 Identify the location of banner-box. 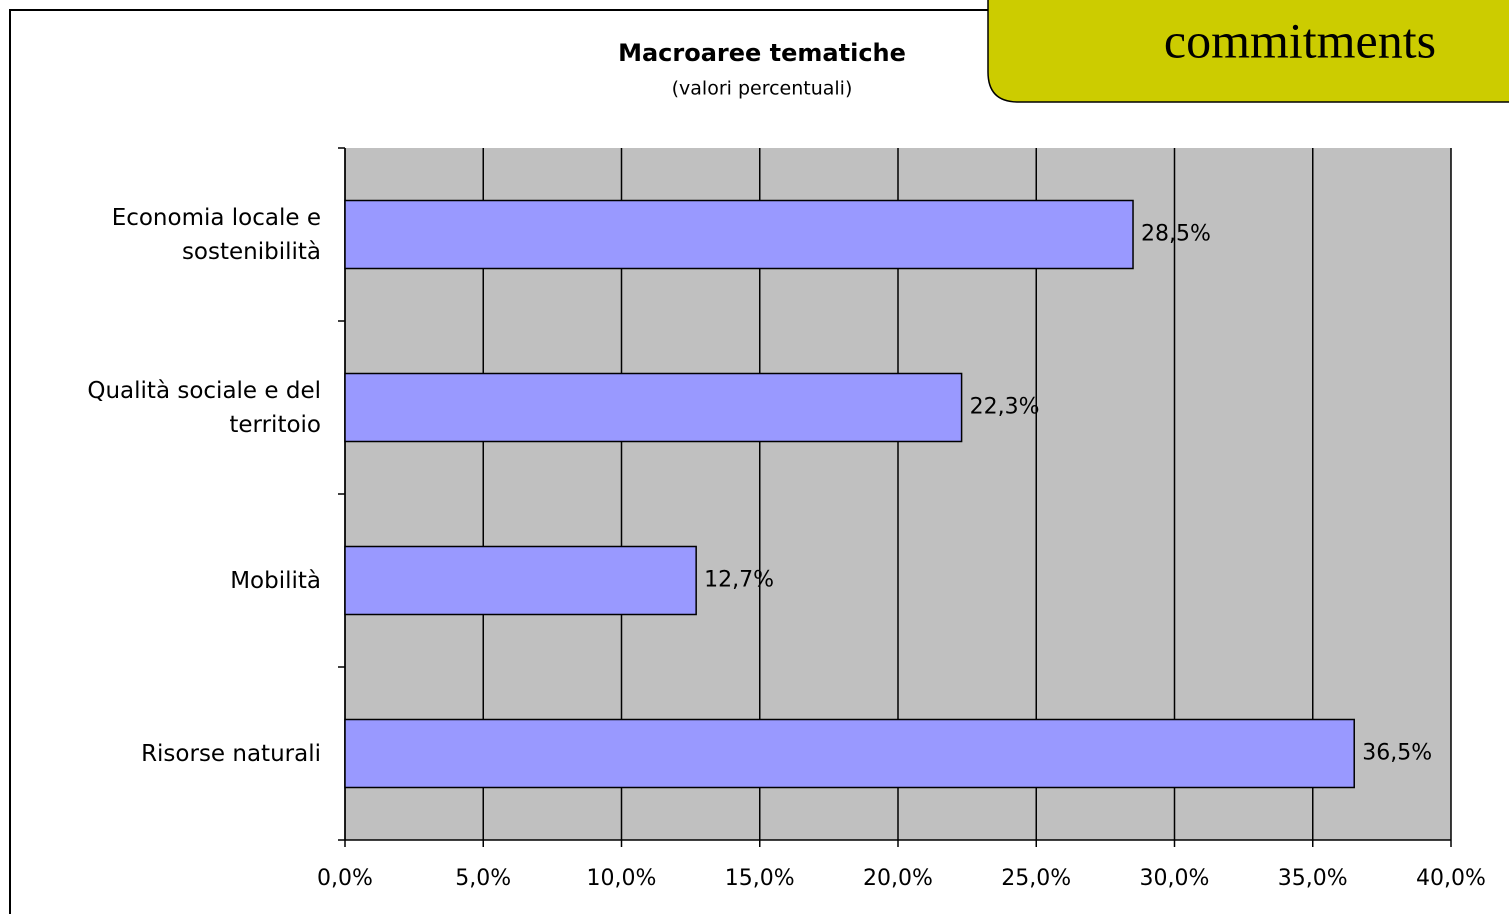
(1248, 51).